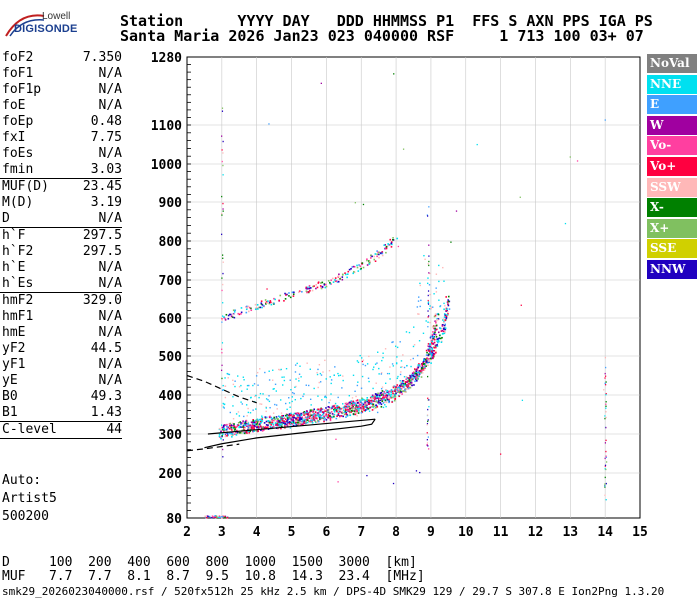  Describe the element at coordinates (672, 269) in the screenshot. I see `legend-item-nnw: NNW` at that location.